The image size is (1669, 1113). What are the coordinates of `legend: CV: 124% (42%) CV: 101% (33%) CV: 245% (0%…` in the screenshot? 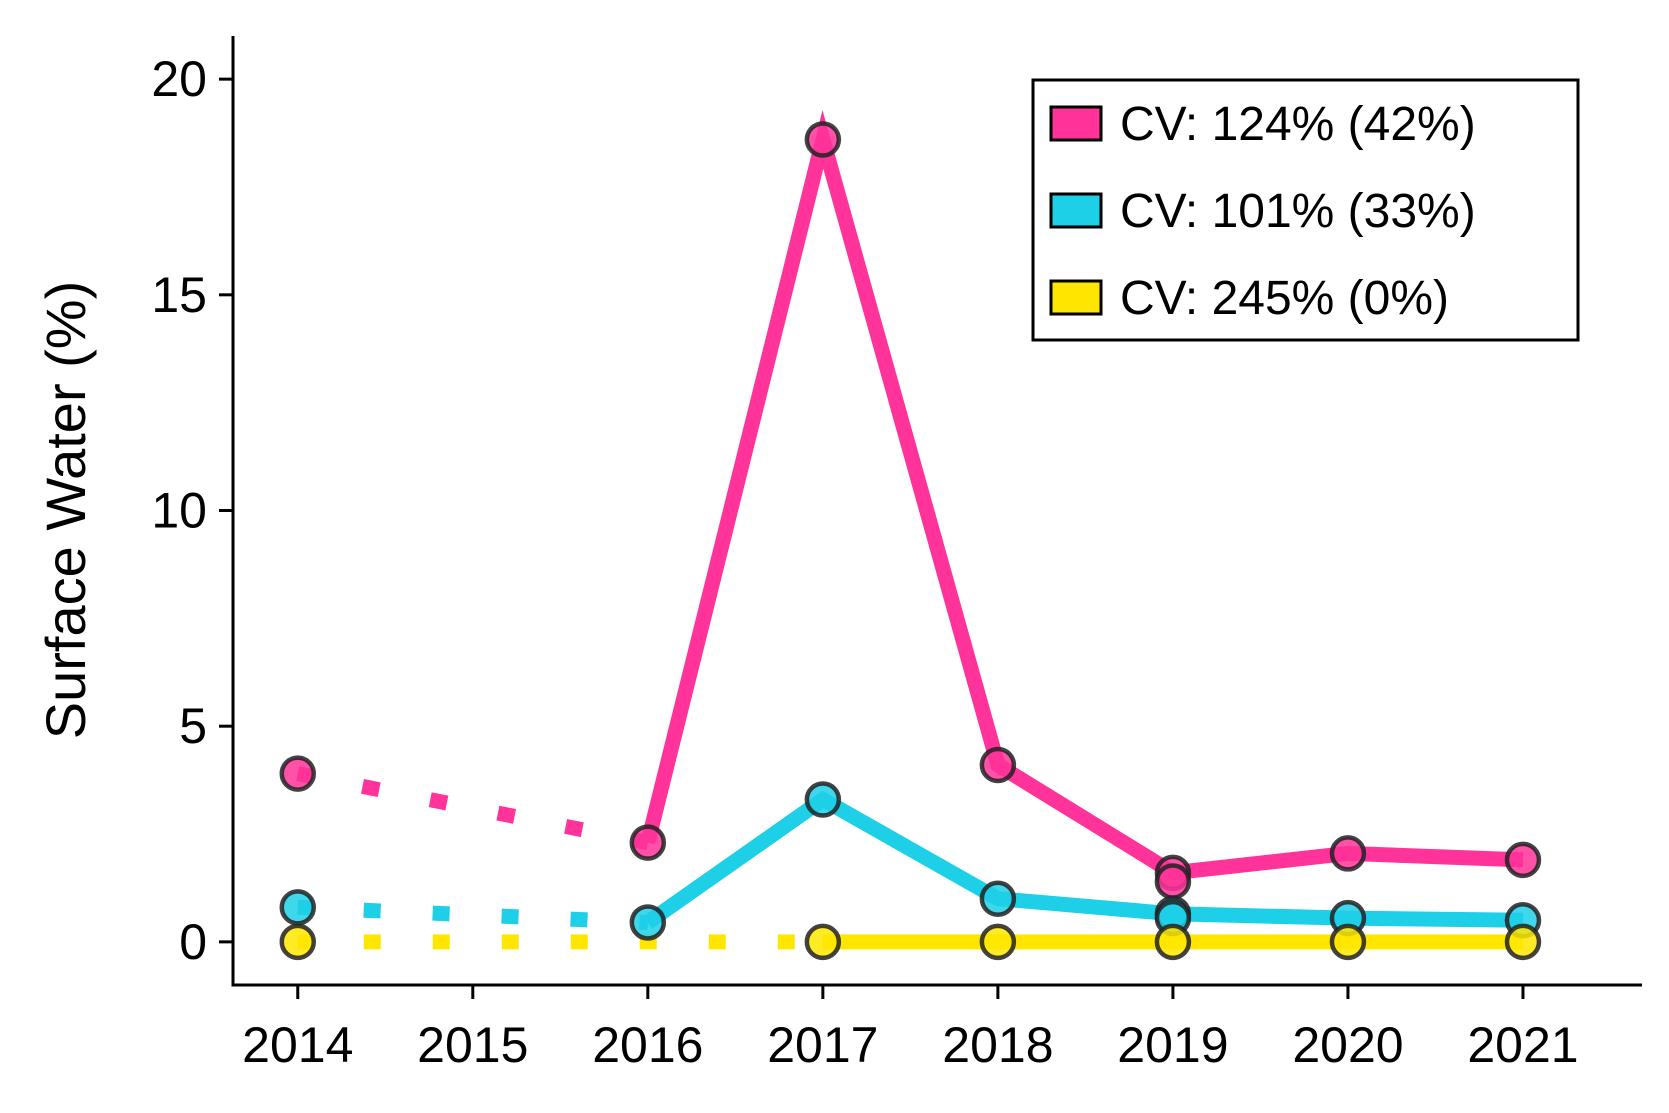 It's located at (1305, 210).